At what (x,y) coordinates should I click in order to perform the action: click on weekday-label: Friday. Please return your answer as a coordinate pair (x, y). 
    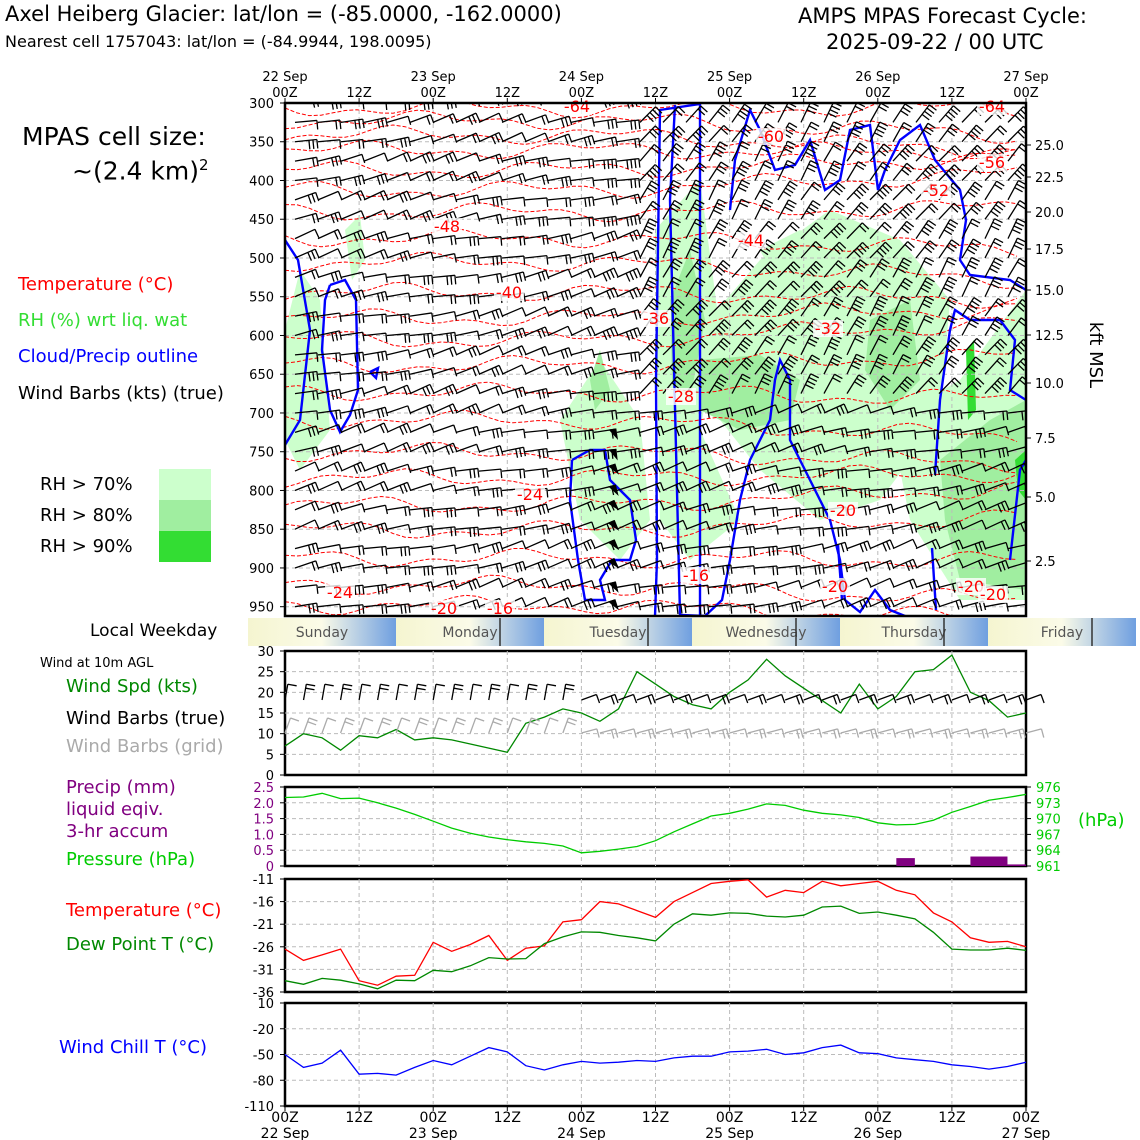
    Looking at the image, I should click on (1062, 633).